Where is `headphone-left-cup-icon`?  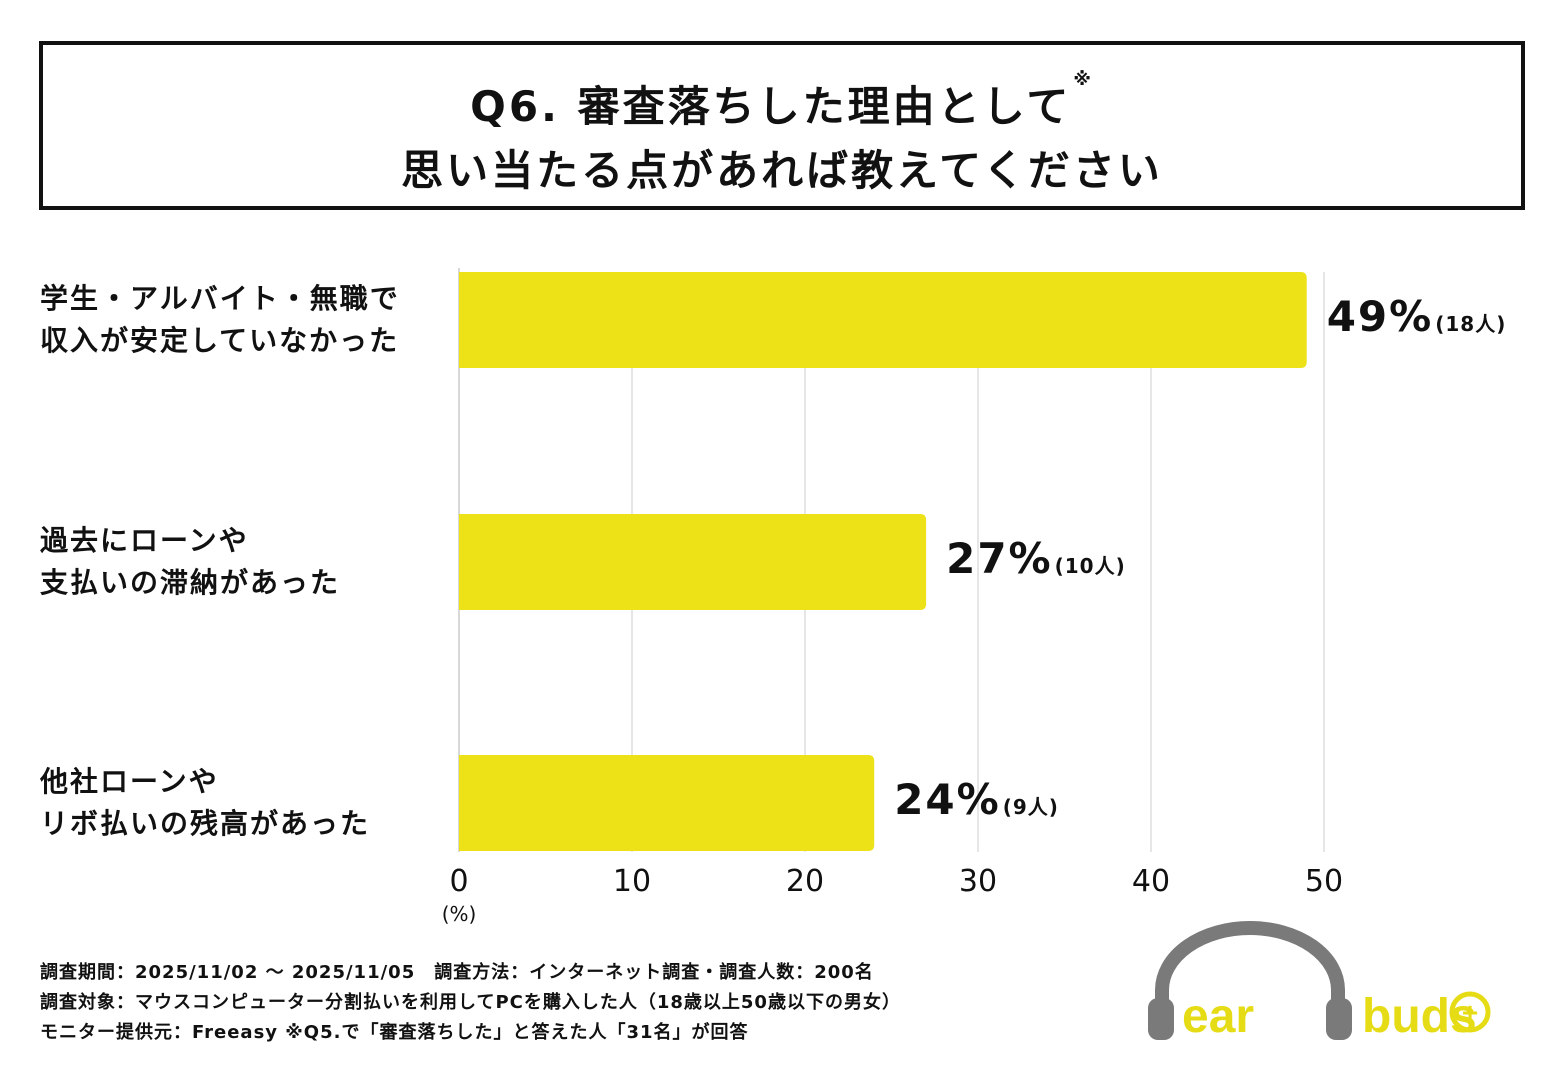
headphone-left-cup-icon is located at coordinates (1161, 1019).